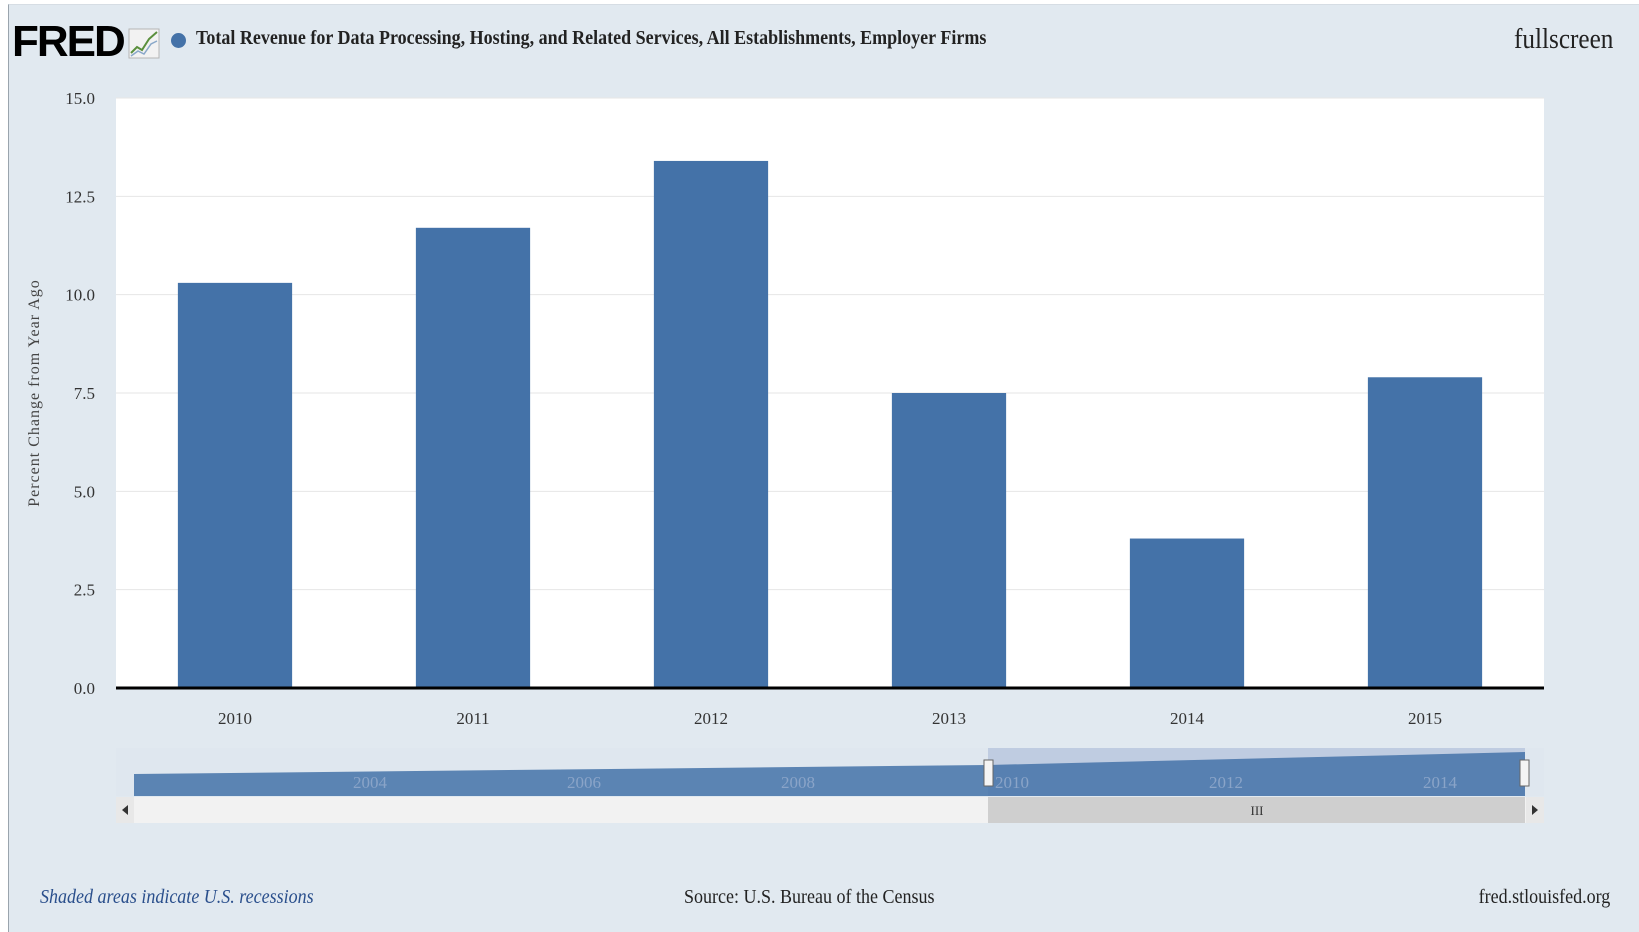 The image size is (1639, 932). I want to click on series-legend-dot, so click(178, 40).